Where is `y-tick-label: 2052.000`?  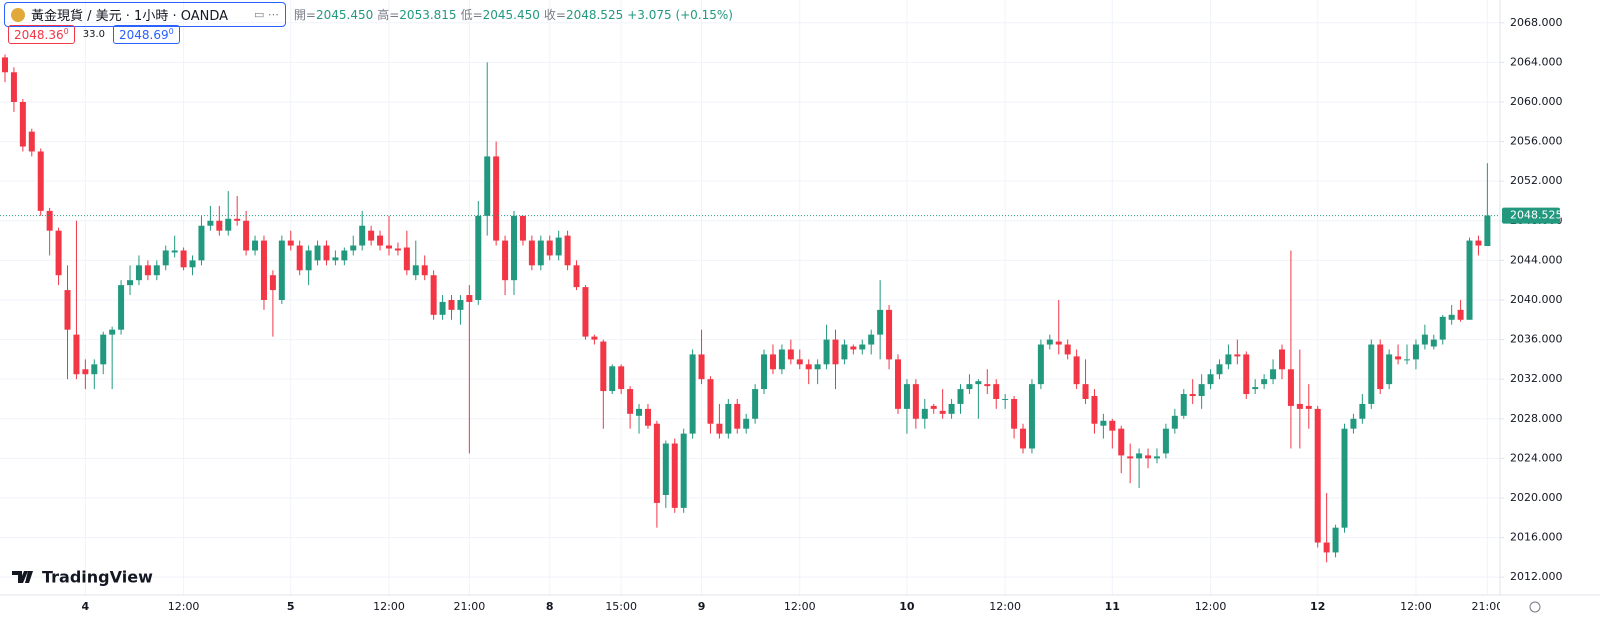
y-tick-label: 2052.000 is located at coordinates (1536, 180).